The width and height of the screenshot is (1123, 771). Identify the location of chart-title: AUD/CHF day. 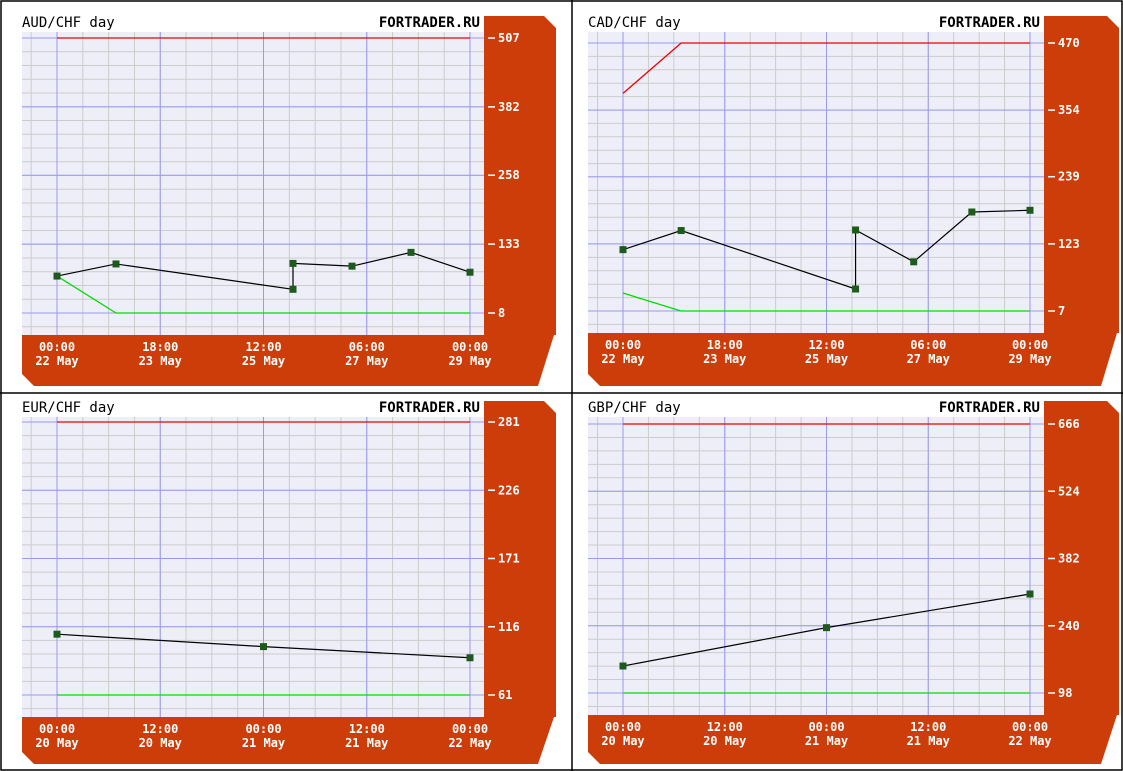
(68, 23).